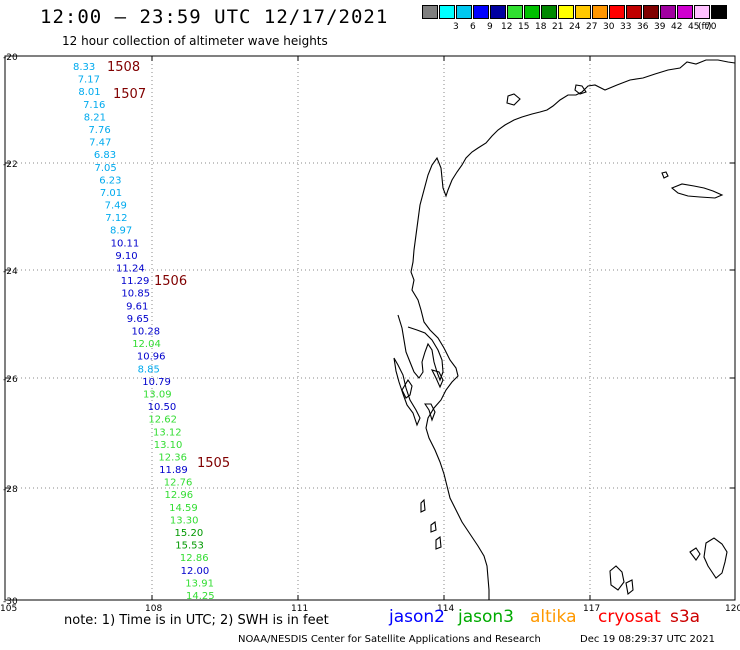  I want to click on wave-height-label: 6.23, so click(110, 180).